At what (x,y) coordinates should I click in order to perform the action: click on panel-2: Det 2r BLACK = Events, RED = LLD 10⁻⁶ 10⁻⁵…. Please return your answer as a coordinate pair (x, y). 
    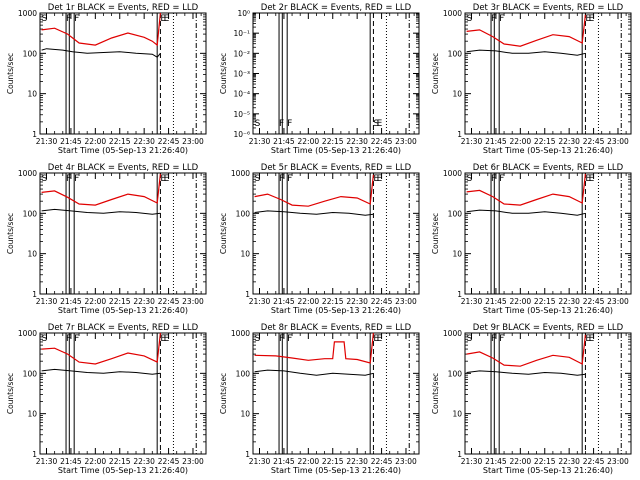
    Looking at the image, I should click on (319, 79).